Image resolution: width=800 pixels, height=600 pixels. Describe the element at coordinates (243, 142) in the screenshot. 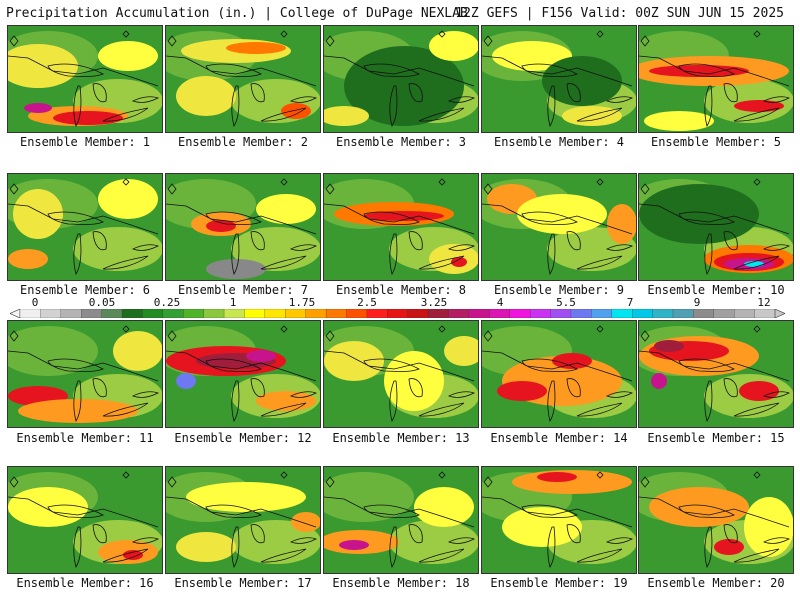

I see `ensemble-member-label: Ensemble Member: 2` at that location.